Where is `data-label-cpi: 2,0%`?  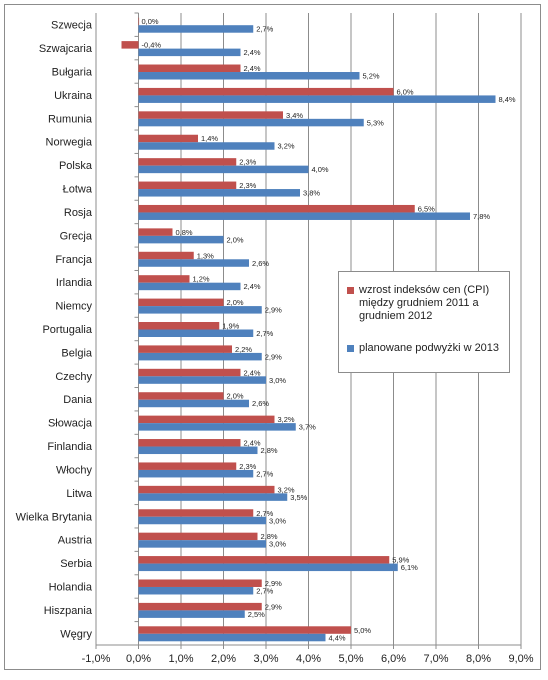
data-label-cpi: 2,0% is located at coordinates (235, 396).